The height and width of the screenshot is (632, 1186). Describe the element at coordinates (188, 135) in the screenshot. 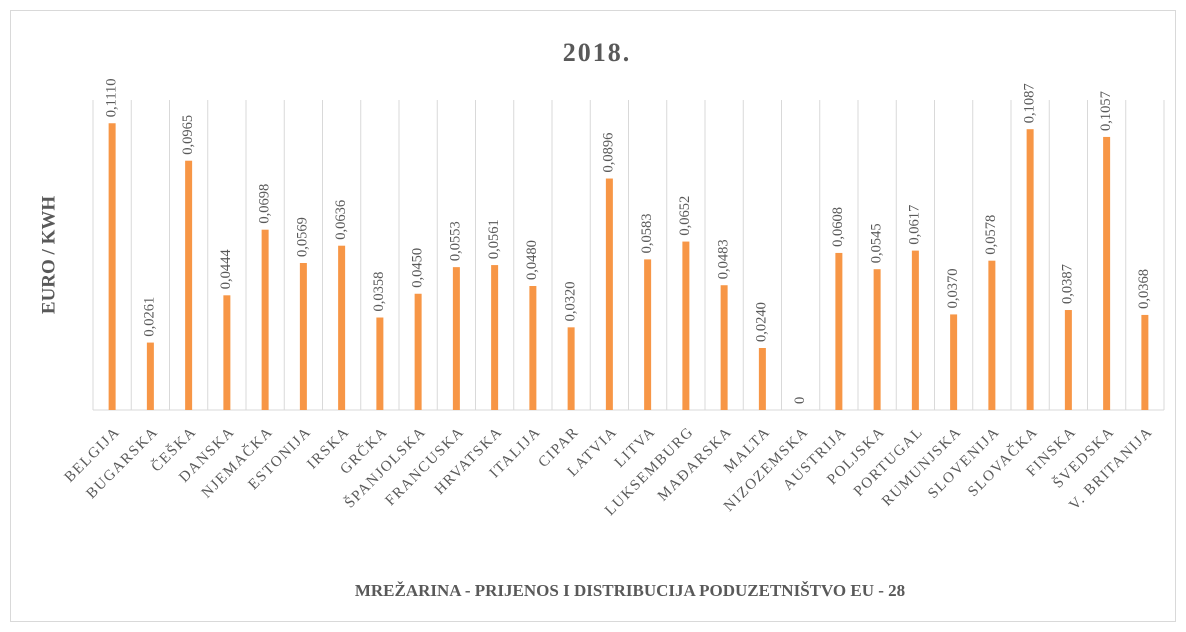

I see `value-label: 0,0965` at that location.